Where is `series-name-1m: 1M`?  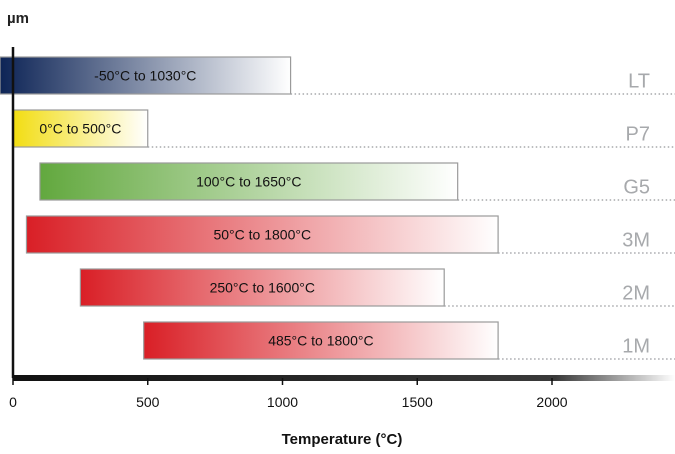 series-name-1m: 1M is located at coordinates (636, 347).